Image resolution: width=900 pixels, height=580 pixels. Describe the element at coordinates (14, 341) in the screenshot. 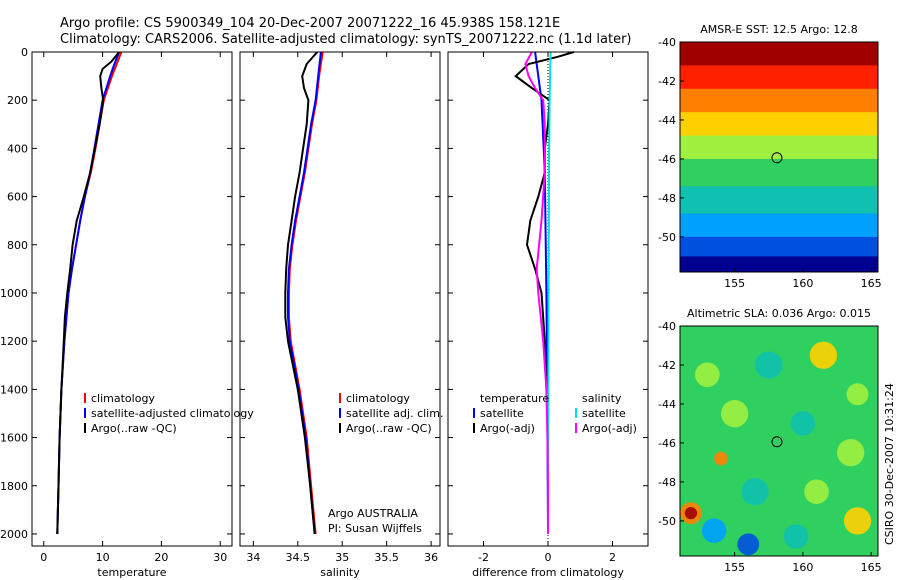

I see `y-tick-label: 1200` at that location.